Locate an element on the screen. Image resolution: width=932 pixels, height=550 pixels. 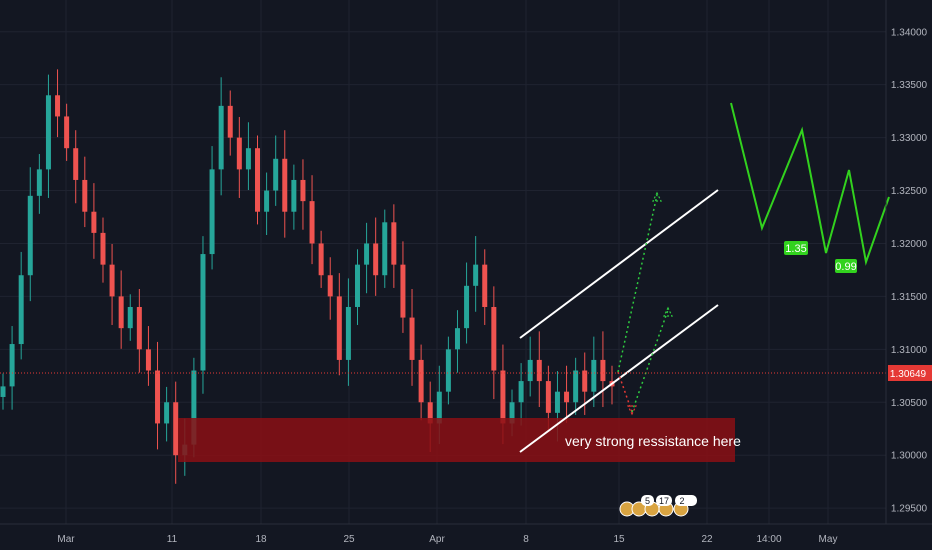
time-tick-label: 15 is located at coordinates (619, 539).